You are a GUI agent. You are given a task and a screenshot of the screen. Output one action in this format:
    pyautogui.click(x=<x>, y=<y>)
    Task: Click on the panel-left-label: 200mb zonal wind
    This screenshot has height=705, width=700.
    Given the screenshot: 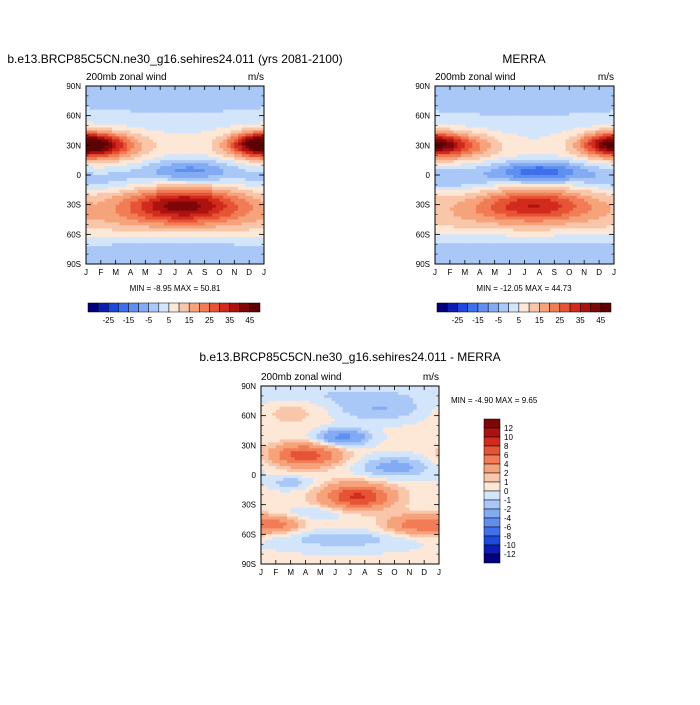 What is the action you would take?
    pyautogui.click(x=475, y=77)
    